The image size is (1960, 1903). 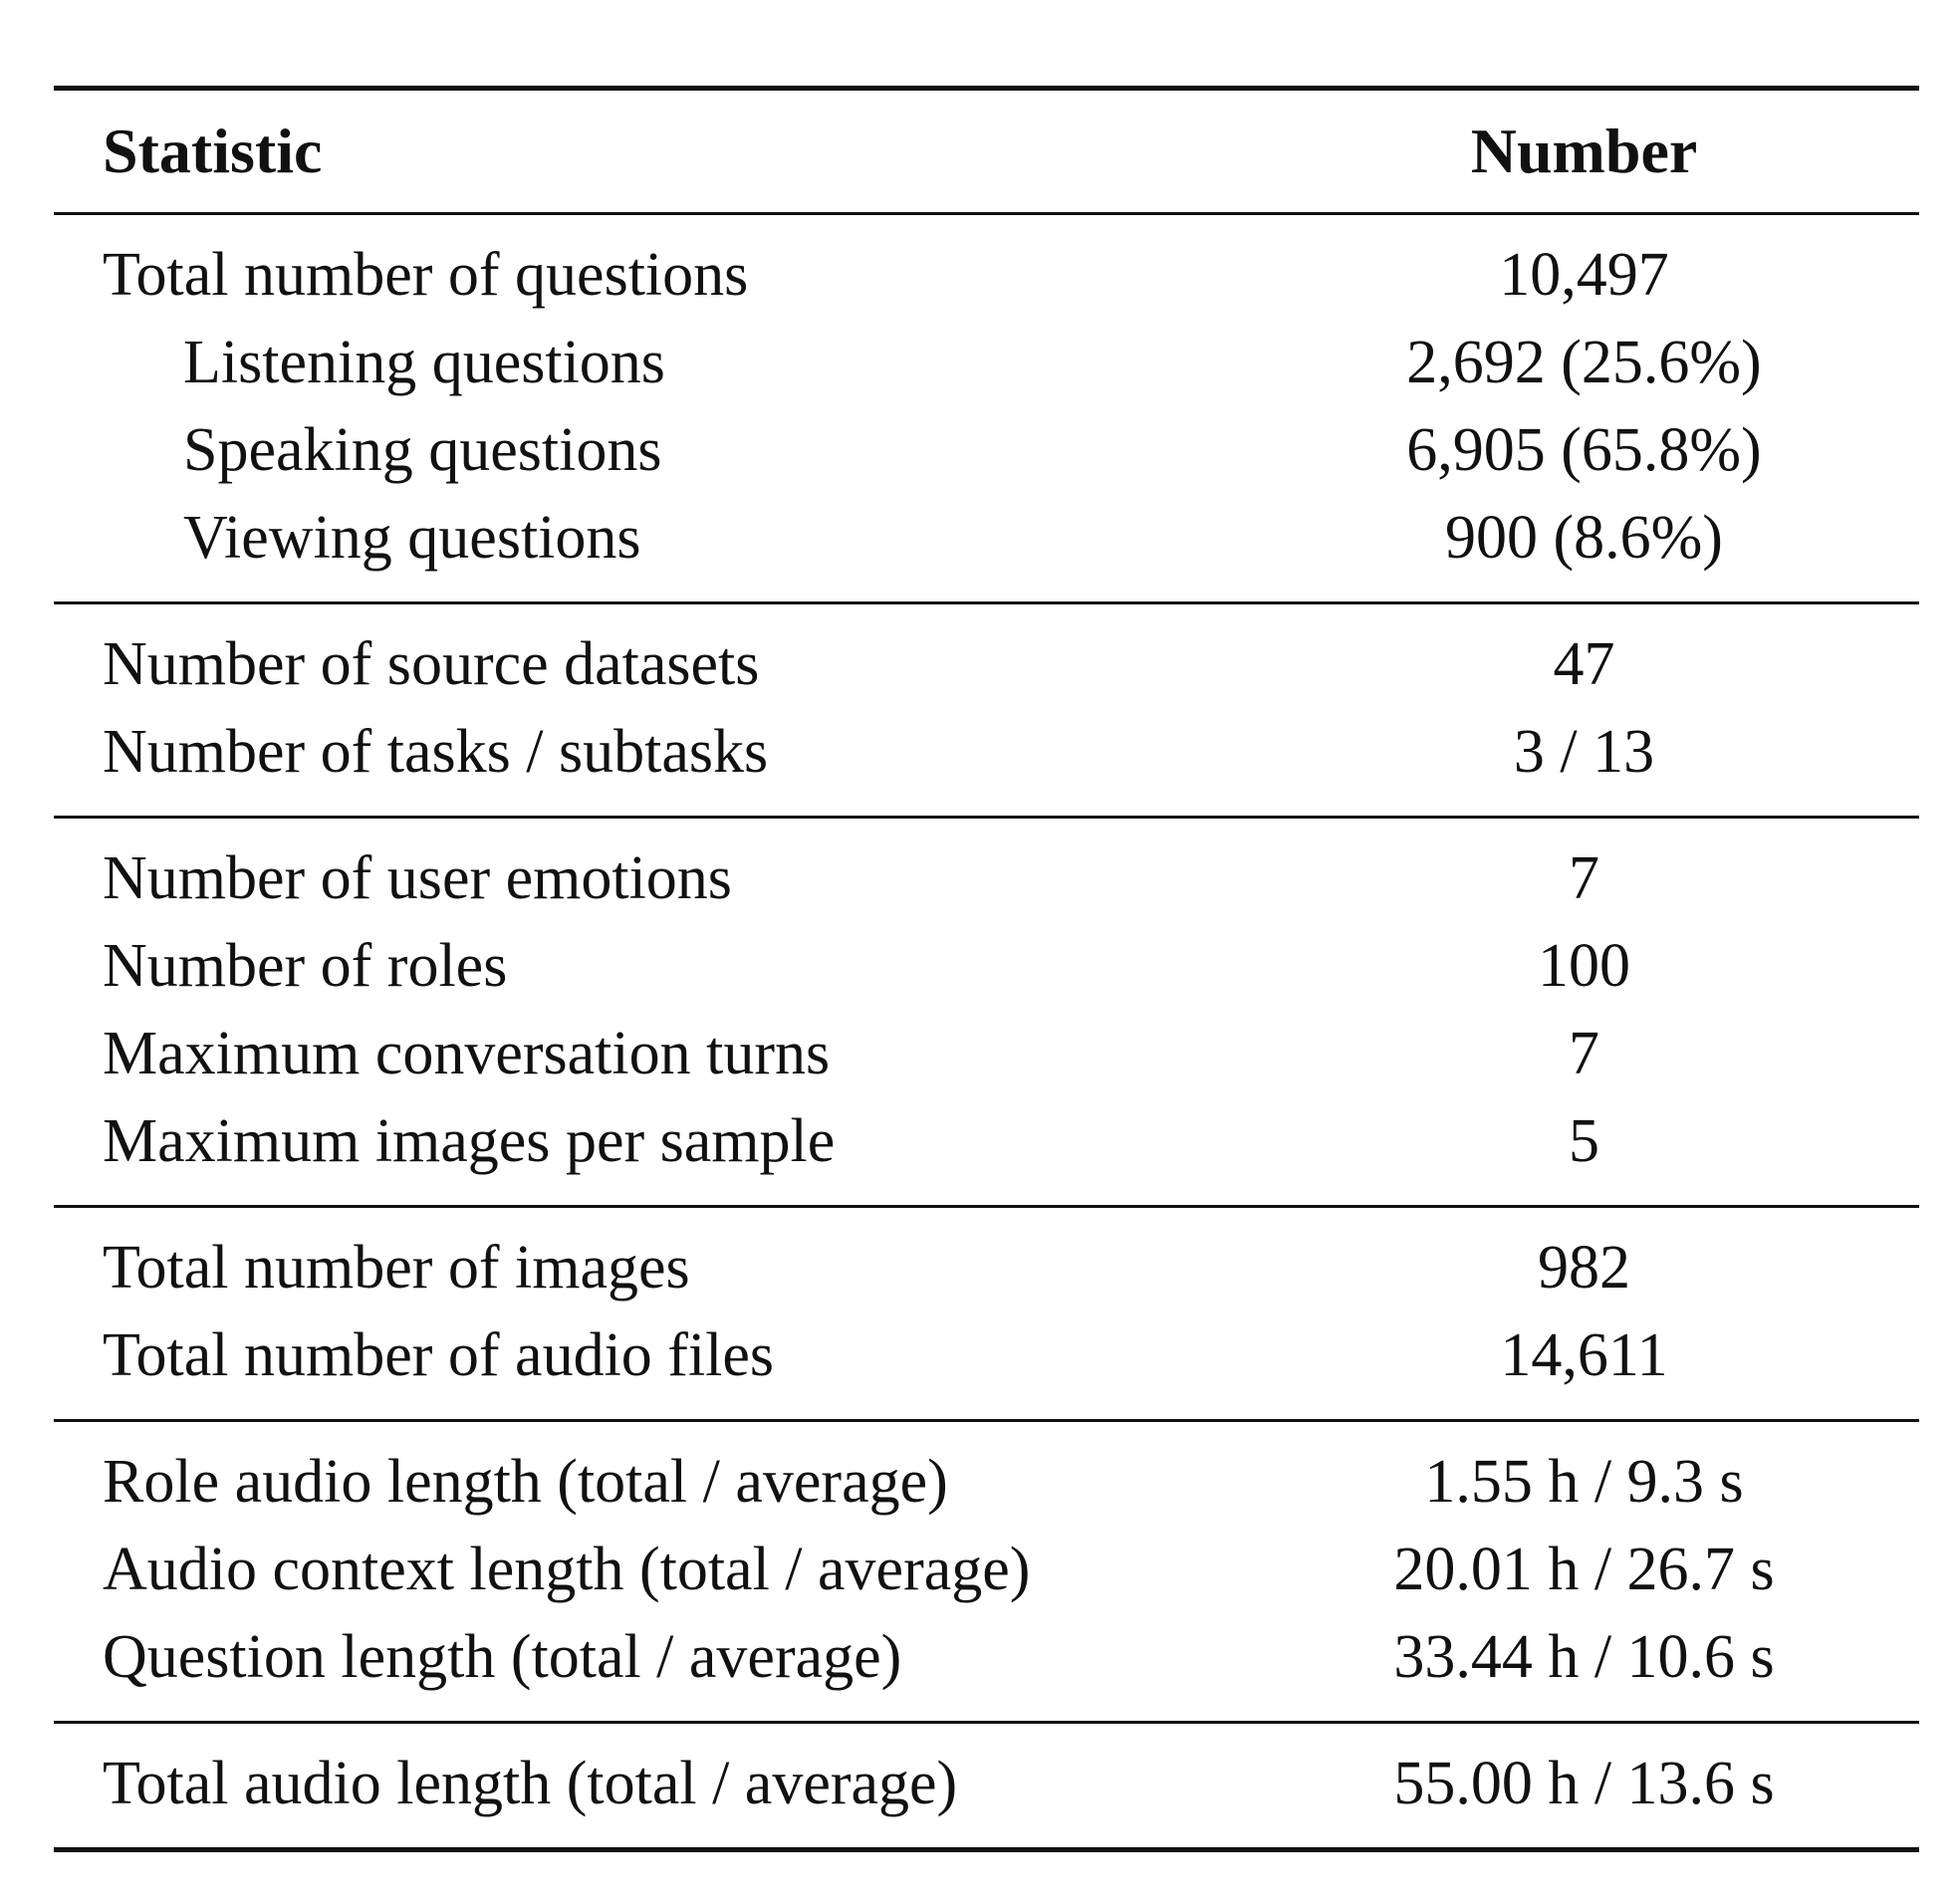 I want to click on table-row: Number of source datasets 47, so click(x=987, y=664).